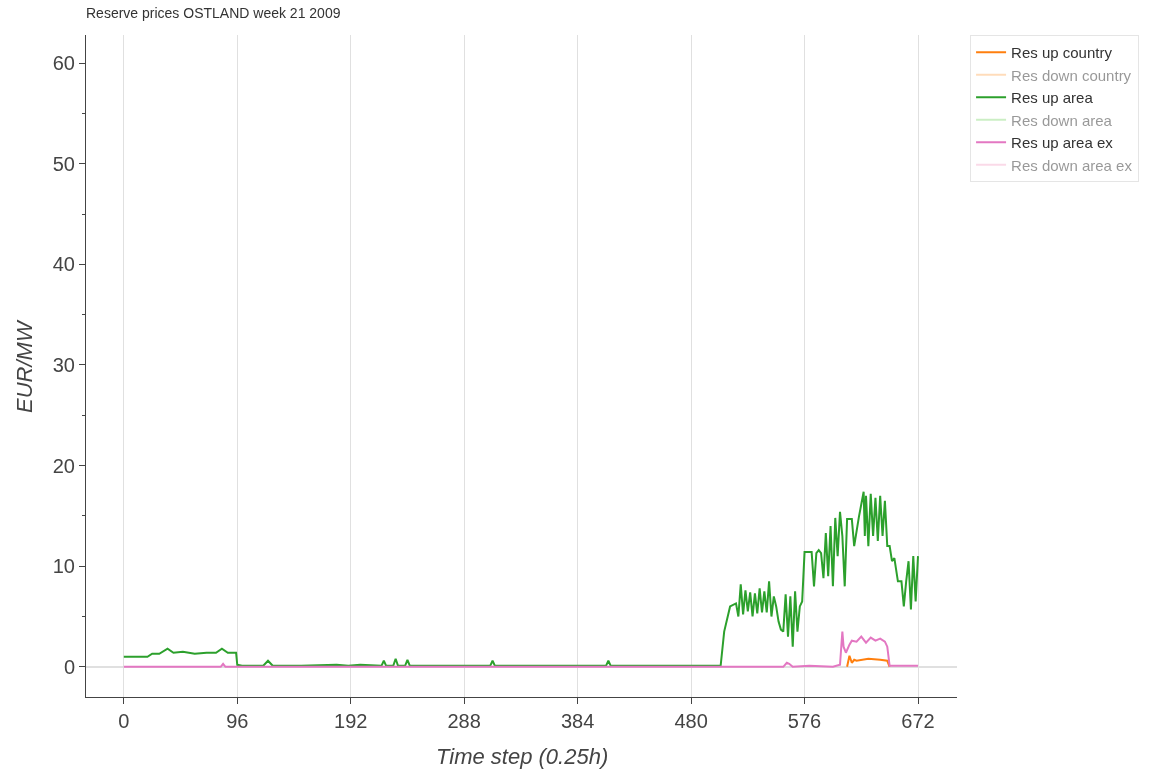 Image resolution: width=1168 pixels, height=778 pixels. I want to click on x-tick-label: 480, so click(691, 721).